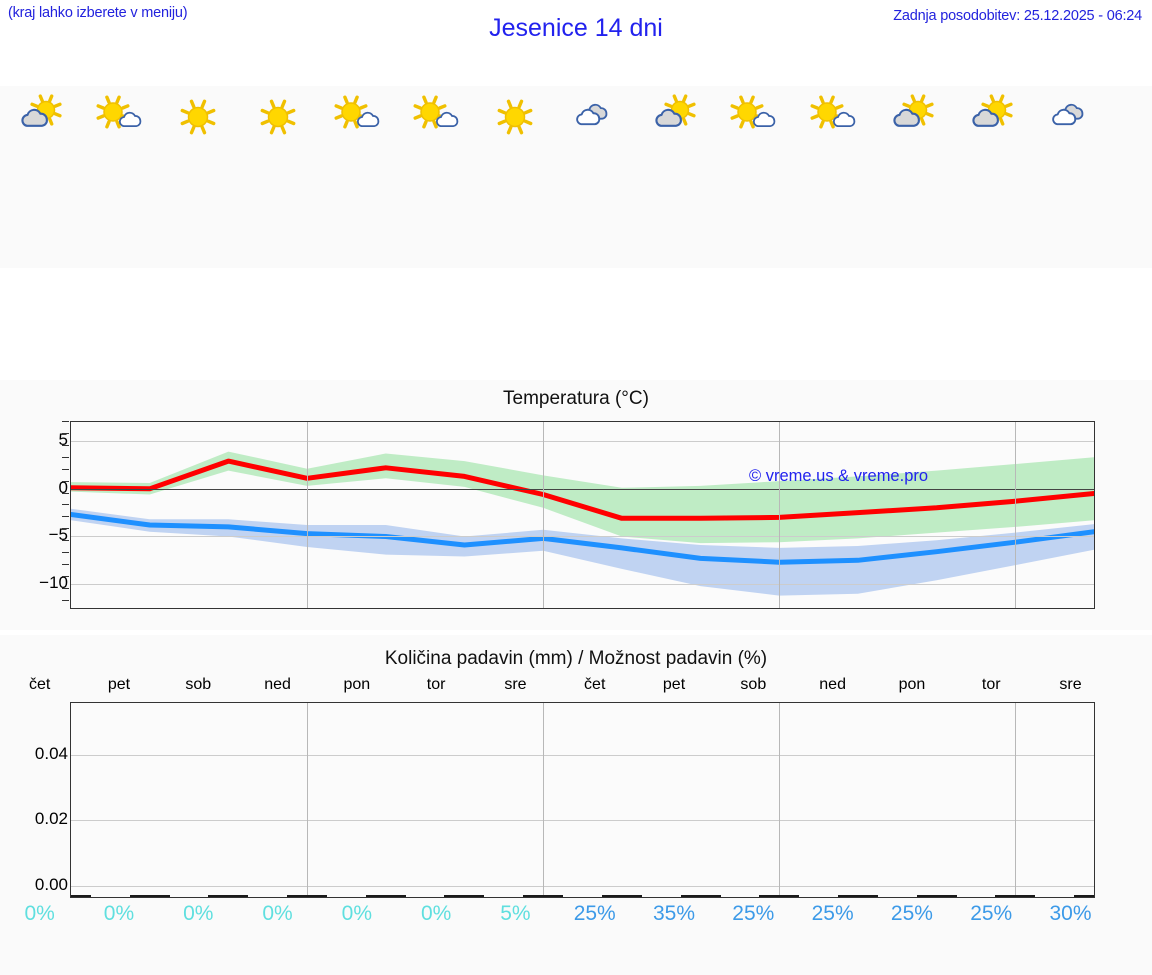 The image size is (1152, 975). Describe the element at coordinates (98, 13) in the screenshot. I see `menu-hint-text: (kraj lahko izberete v meniju)` at that location.